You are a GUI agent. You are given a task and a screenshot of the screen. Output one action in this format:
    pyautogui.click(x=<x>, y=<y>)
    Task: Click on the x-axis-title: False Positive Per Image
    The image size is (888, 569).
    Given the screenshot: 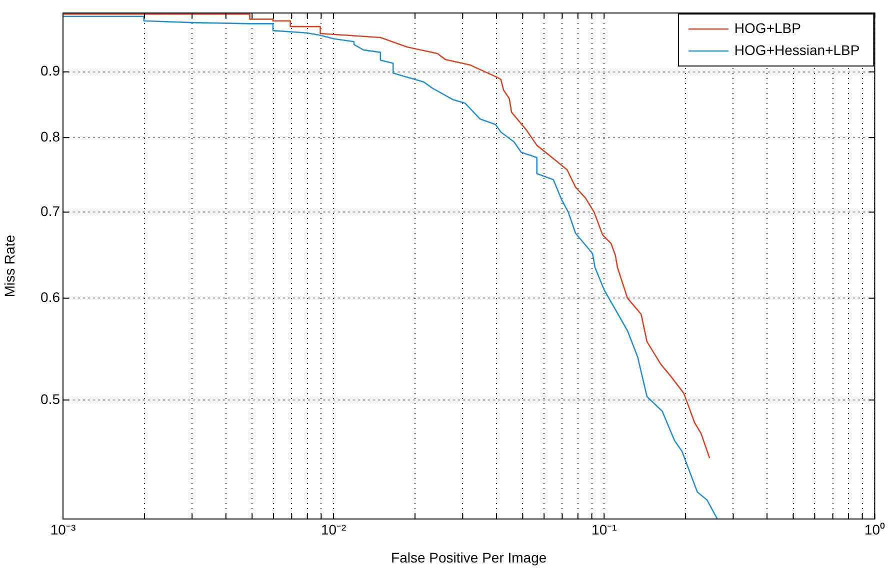 What is the action you would take?
    pyautogui.click(x=469, y=557)
    